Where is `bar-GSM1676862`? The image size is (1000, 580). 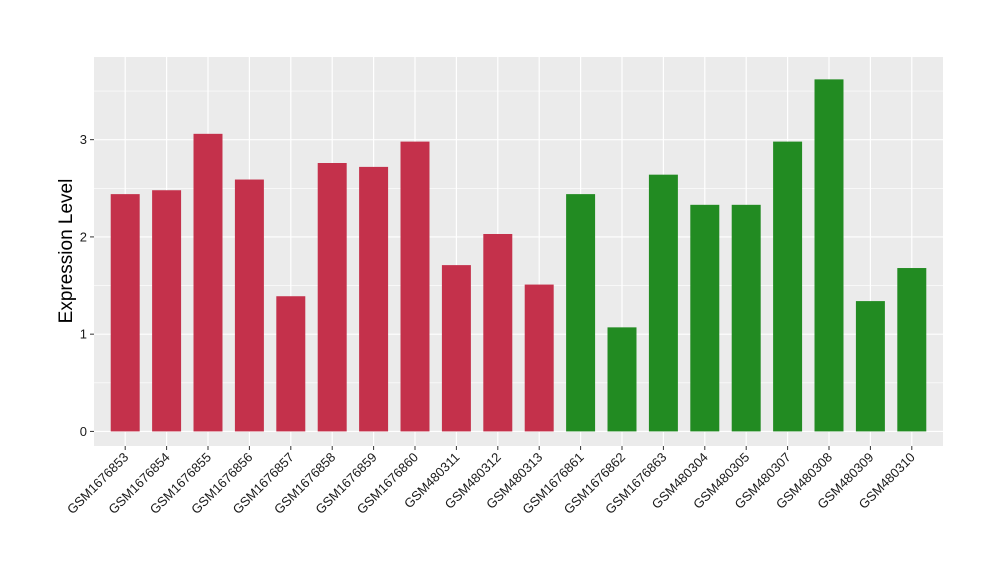
bar-GSM1676862 is located at coordinates (622, 379).